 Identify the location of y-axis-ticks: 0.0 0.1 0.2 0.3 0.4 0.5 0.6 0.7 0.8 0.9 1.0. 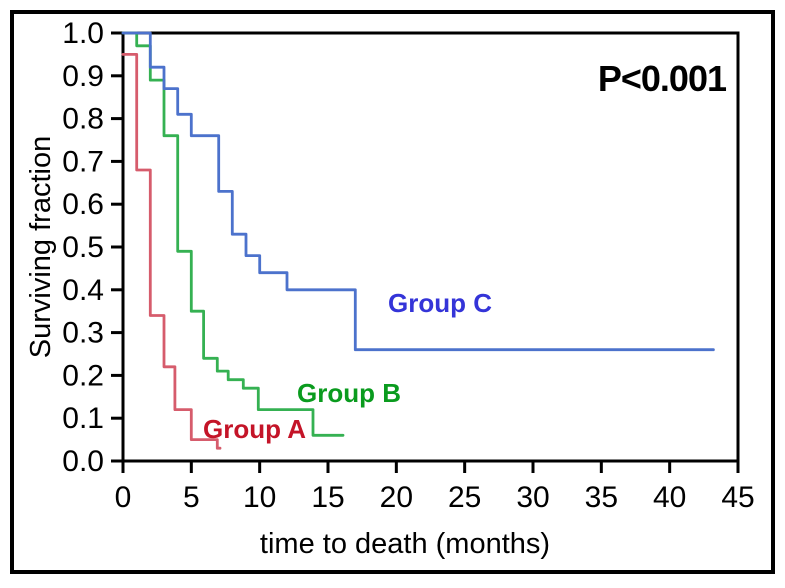
(92, 247).